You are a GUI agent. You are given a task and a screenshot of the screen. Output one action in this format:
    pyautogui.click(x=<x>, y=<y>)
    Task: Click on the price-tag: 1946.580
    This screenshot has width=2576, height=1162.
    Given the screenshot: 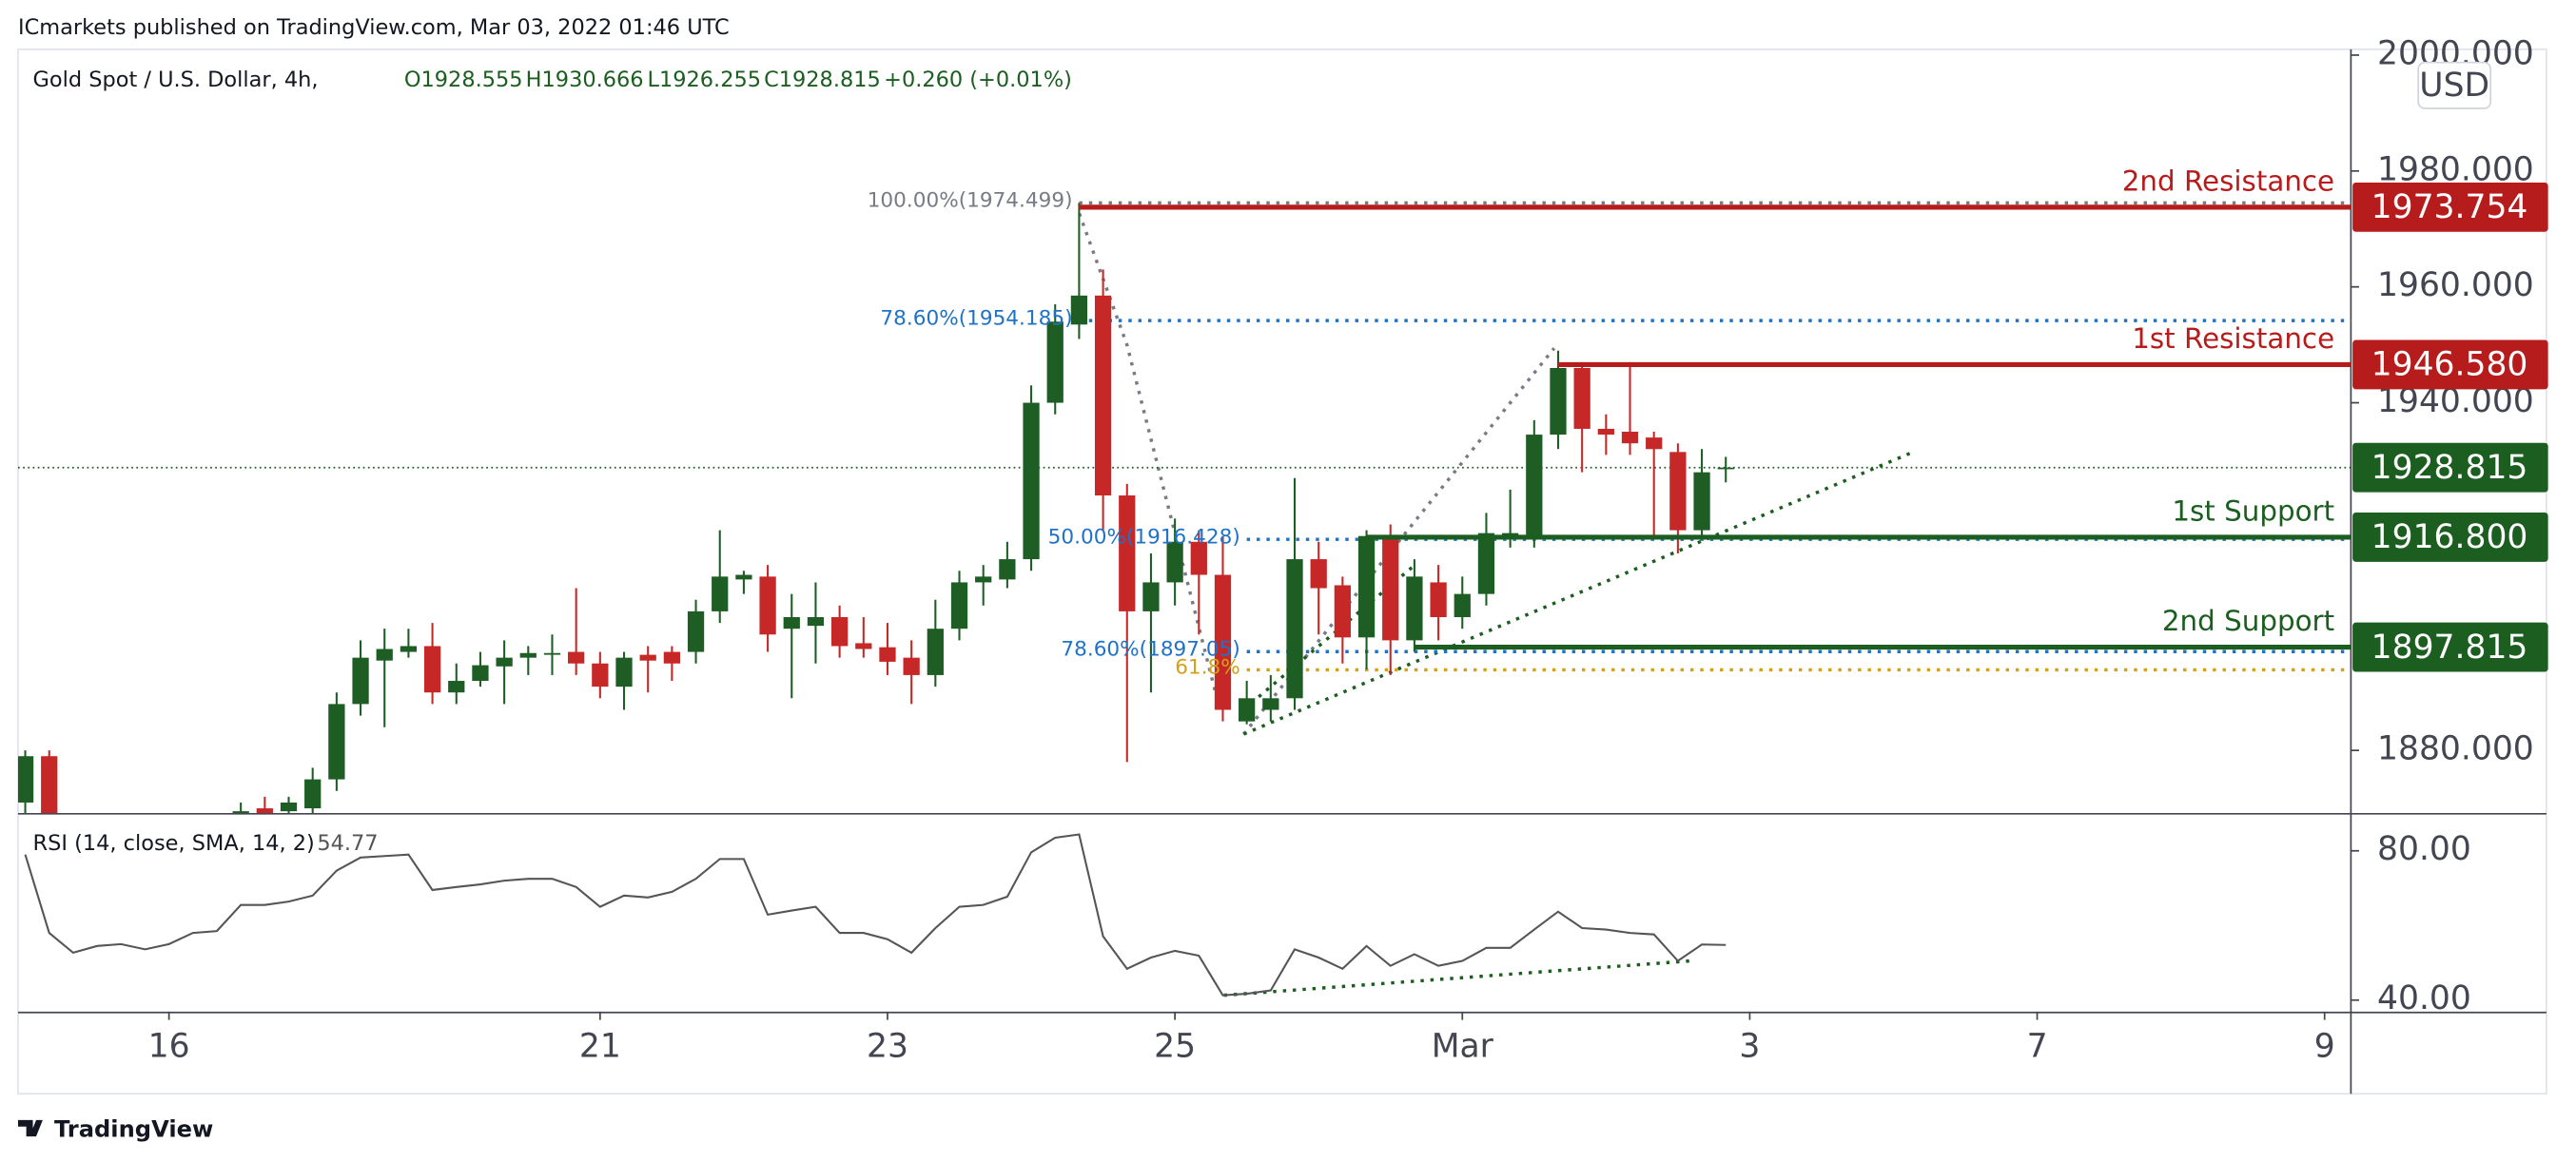 What is the action you would take?
    pyautogui.click(x=2450, y=365)
    